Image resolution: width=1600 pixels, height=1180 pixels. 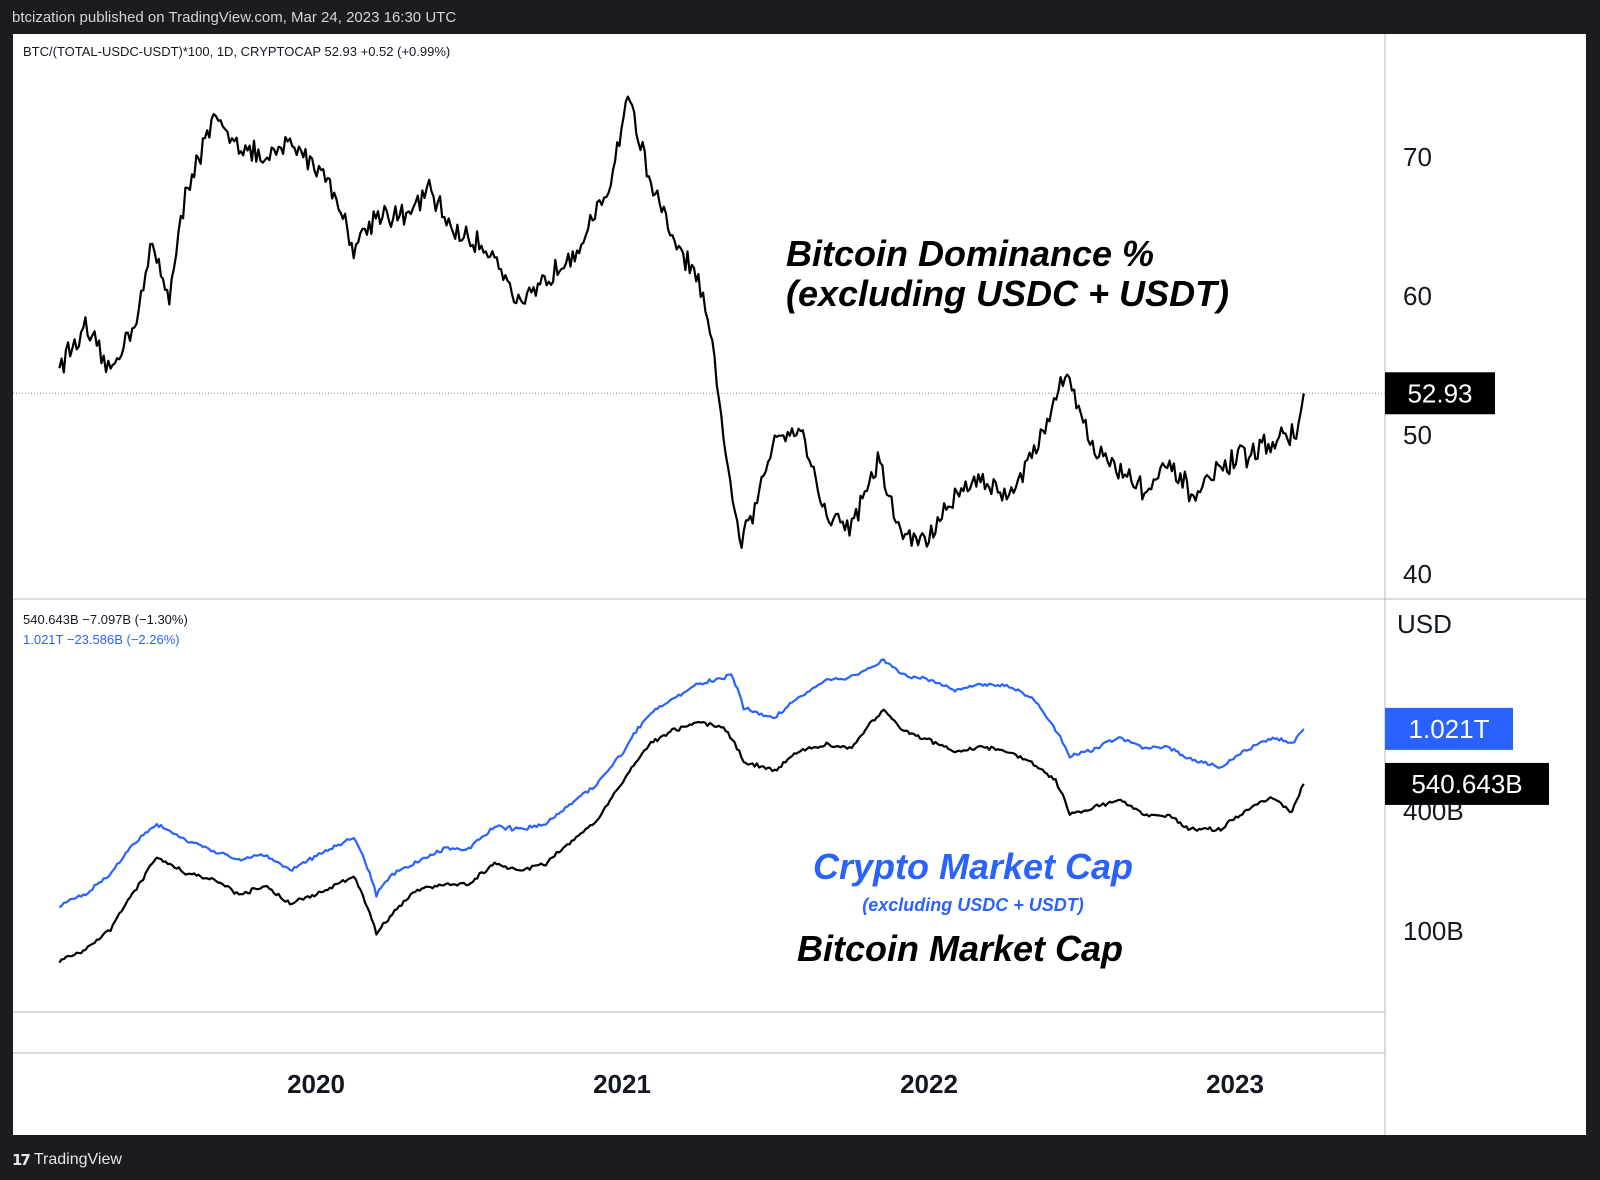 I want to click on time-tick: 2020, so click(x=316, y=1084).